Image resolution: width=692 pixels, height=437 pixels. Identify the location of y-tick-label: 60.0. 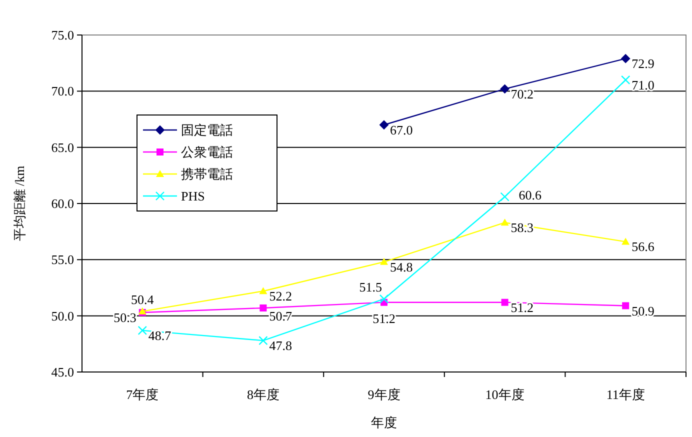
(62, 204).